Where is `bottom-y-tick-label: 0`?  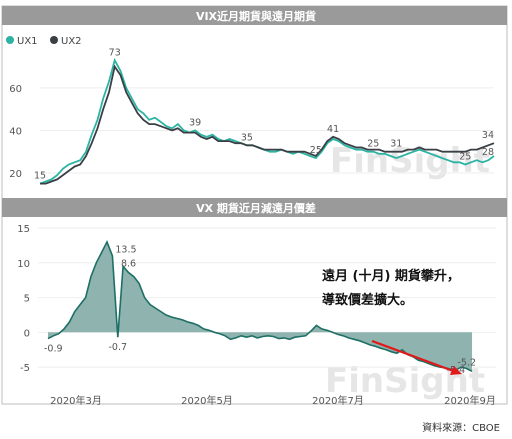 bottom-y-tick-label: 0 is located at coordinates (27, 333).